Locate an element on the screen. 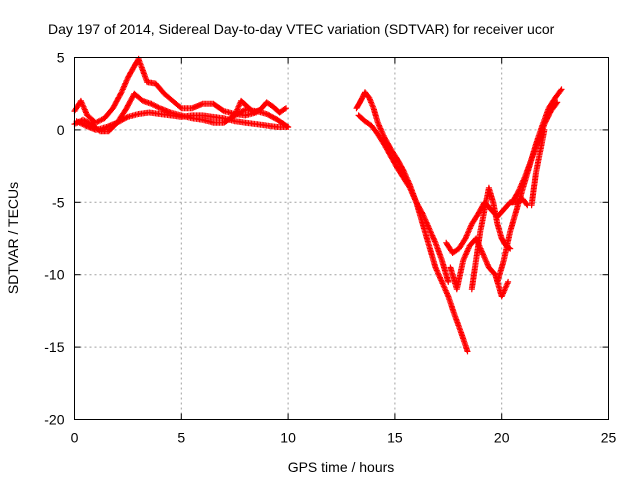  y-tick-label: -15 is located at coordinates (54, 347).